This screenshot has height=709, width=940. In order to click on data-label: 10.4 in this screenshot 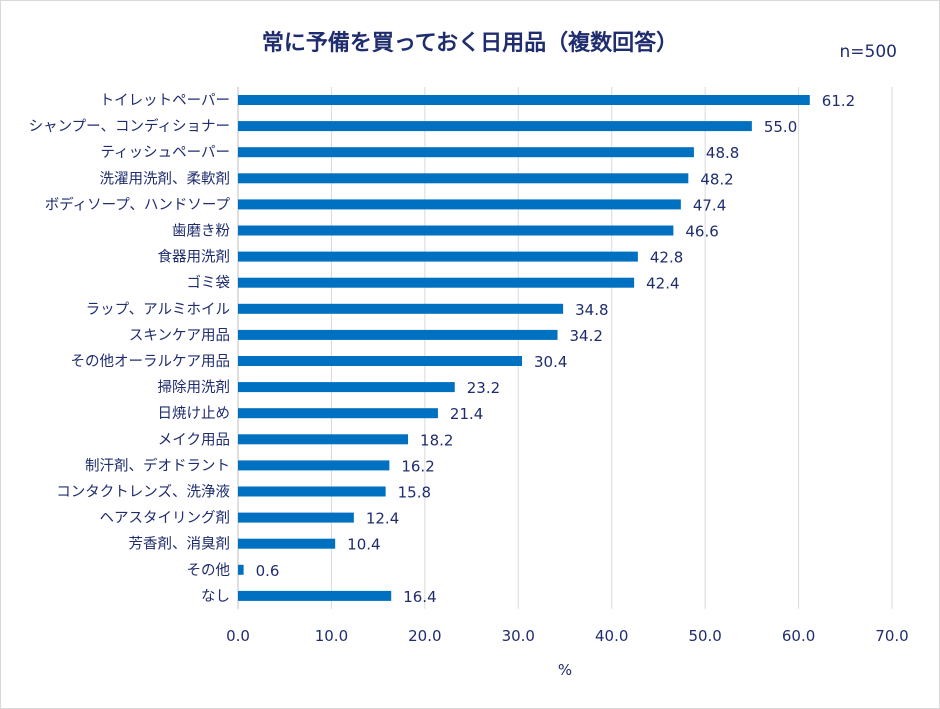, I will do `click(363, 545)`.